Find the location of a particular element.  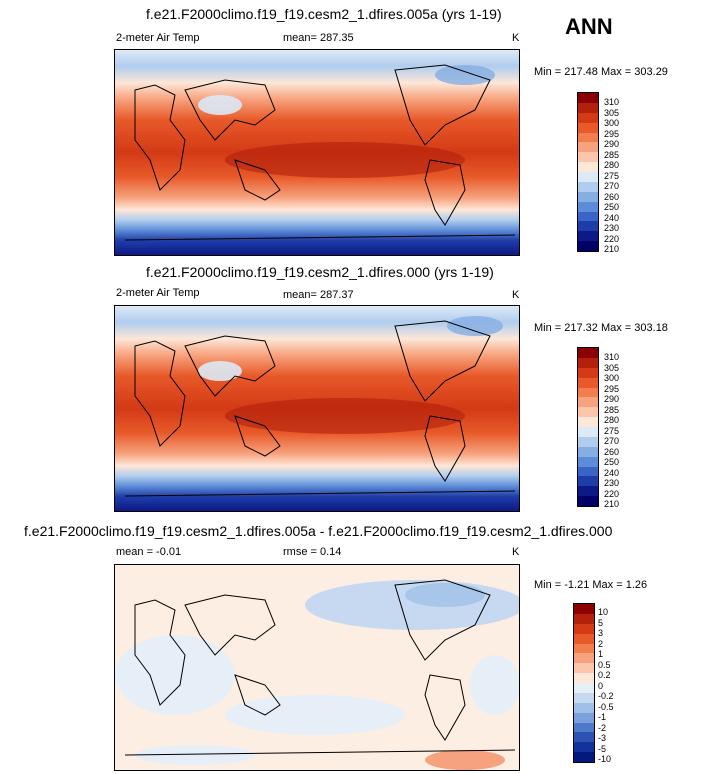

cbar2-tick: 285 is located at coordinates (612, 409).